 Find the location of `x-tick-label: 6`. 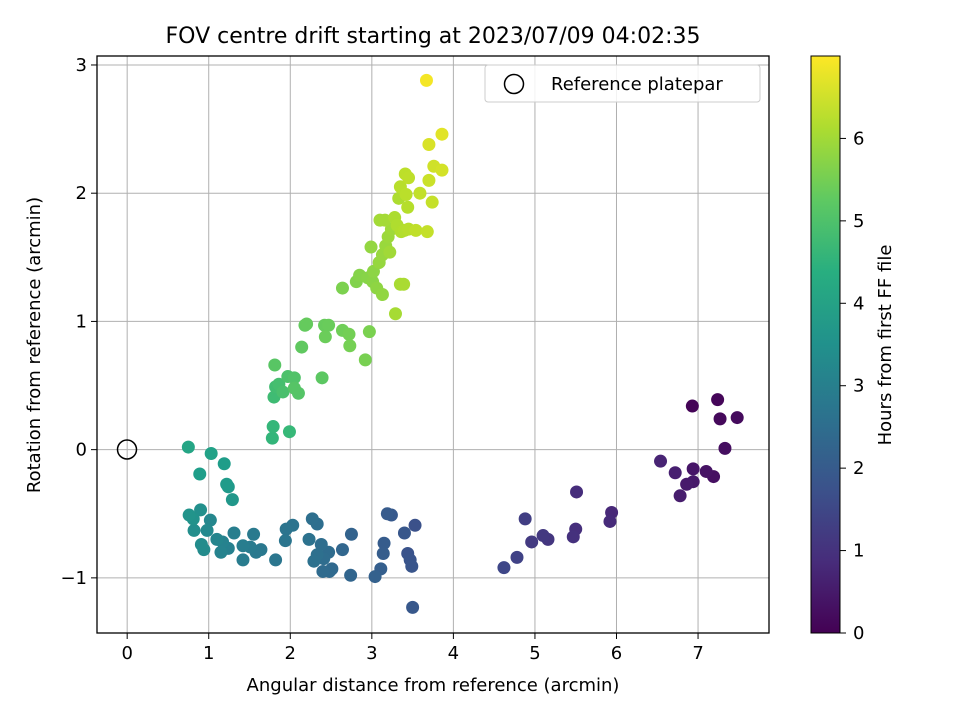

x-tick-label: 6 is located at coordinates (616, 653).